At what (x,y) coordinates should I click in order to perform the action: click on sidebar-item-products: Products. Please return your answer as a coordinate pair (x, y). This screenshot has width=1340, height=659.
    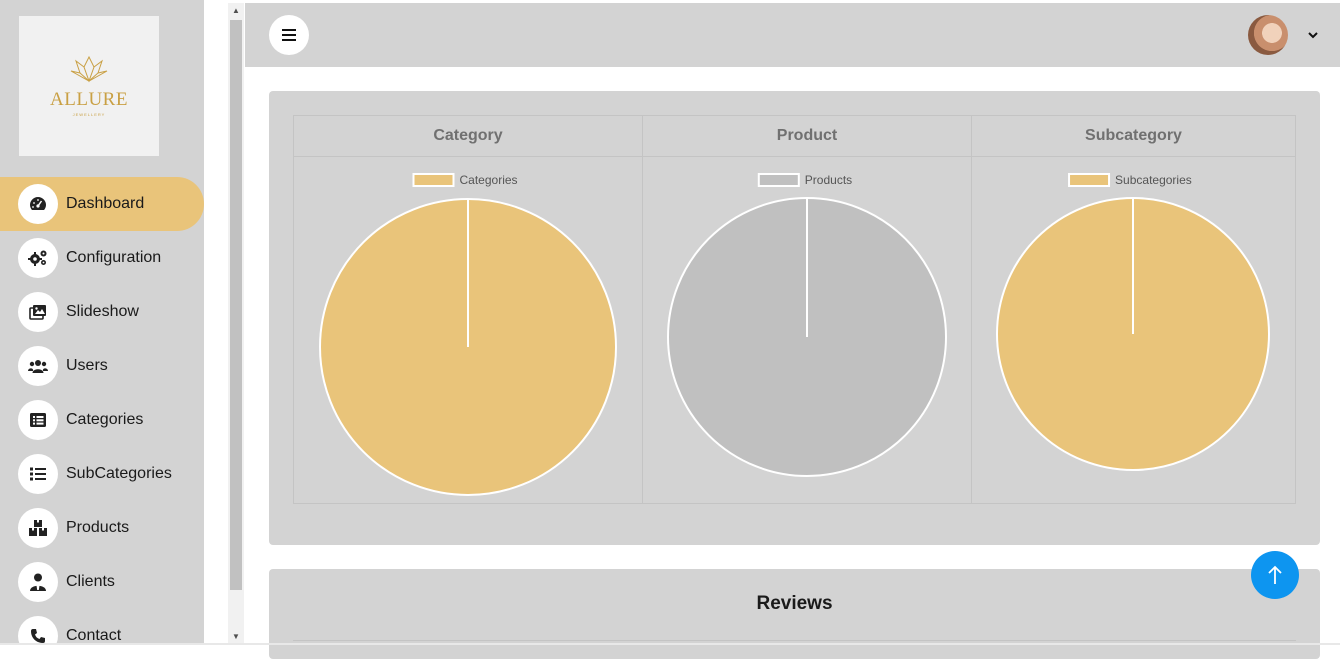
    Looking at the image, I should click on (102, 528).